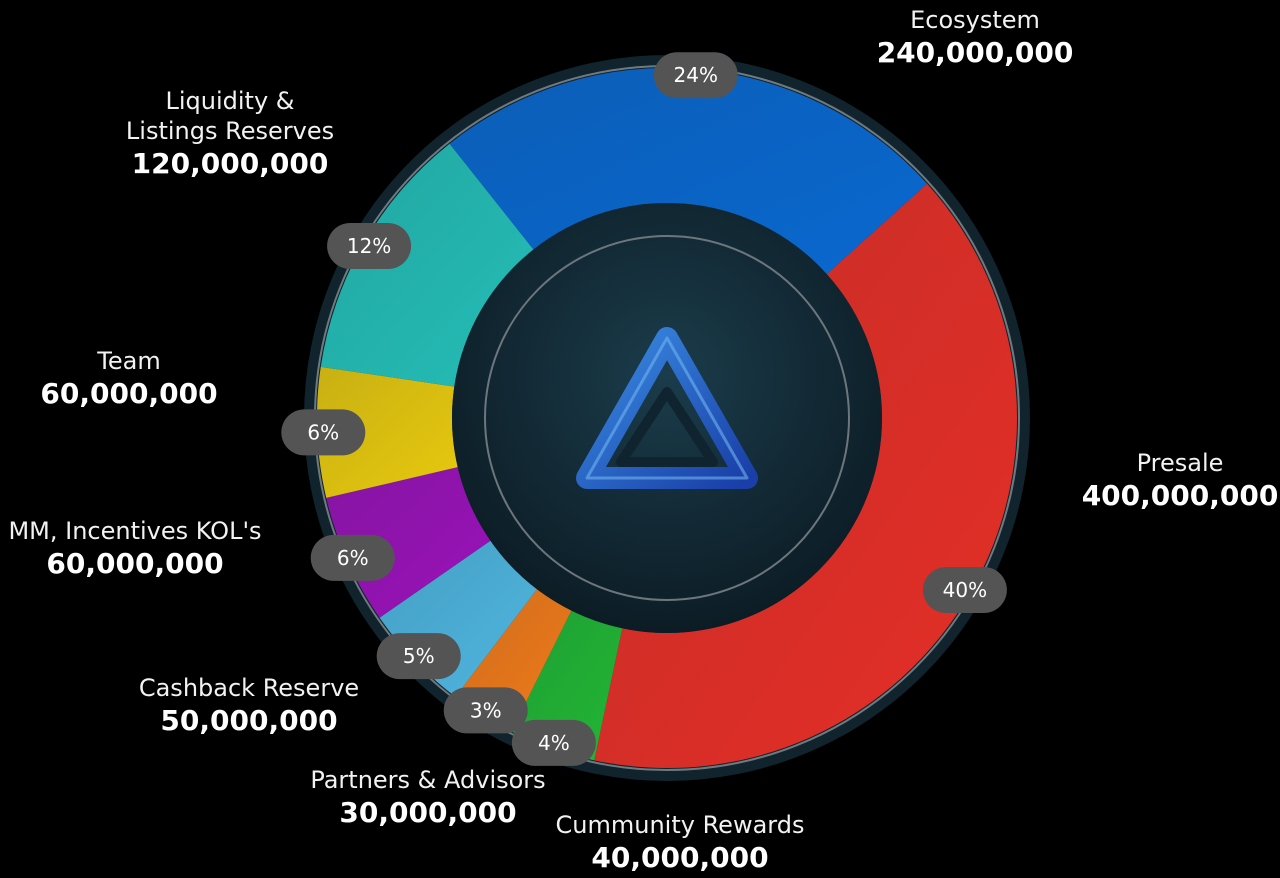 The width and height of the screenshot is (1280, 878). Describe the element at coordinates (230, 101) in the screenshot. I see `segment-name: Liquidity &` at that location.